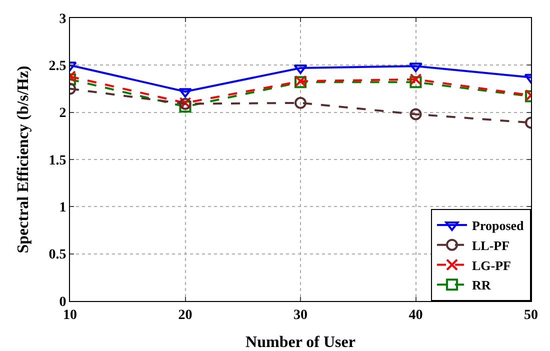 This screenshot has height=351, width=550. What do you see at coordinates (57, 66) in the screenshot?
I see `y-tick-label: 2.5` at bounding box center [57, 66].